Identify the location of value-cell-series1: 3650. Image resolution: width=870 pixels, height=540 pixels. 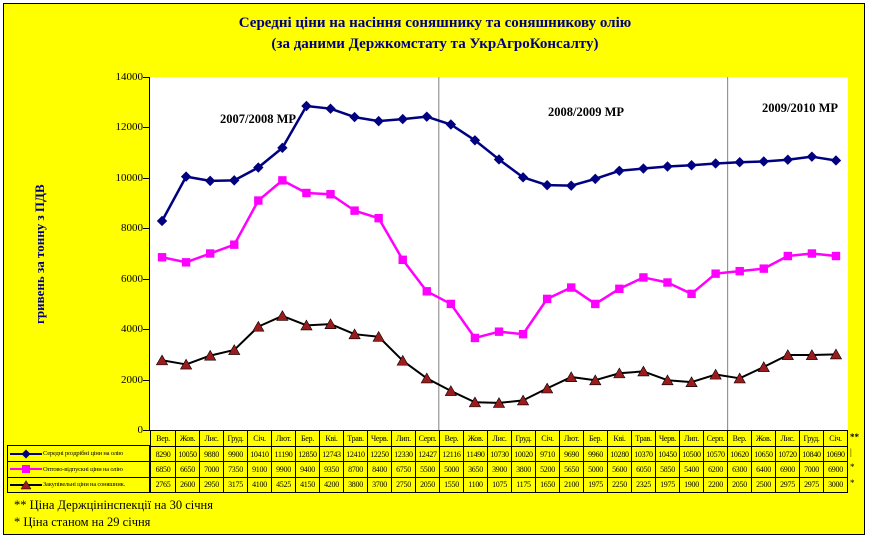
(475, 469).